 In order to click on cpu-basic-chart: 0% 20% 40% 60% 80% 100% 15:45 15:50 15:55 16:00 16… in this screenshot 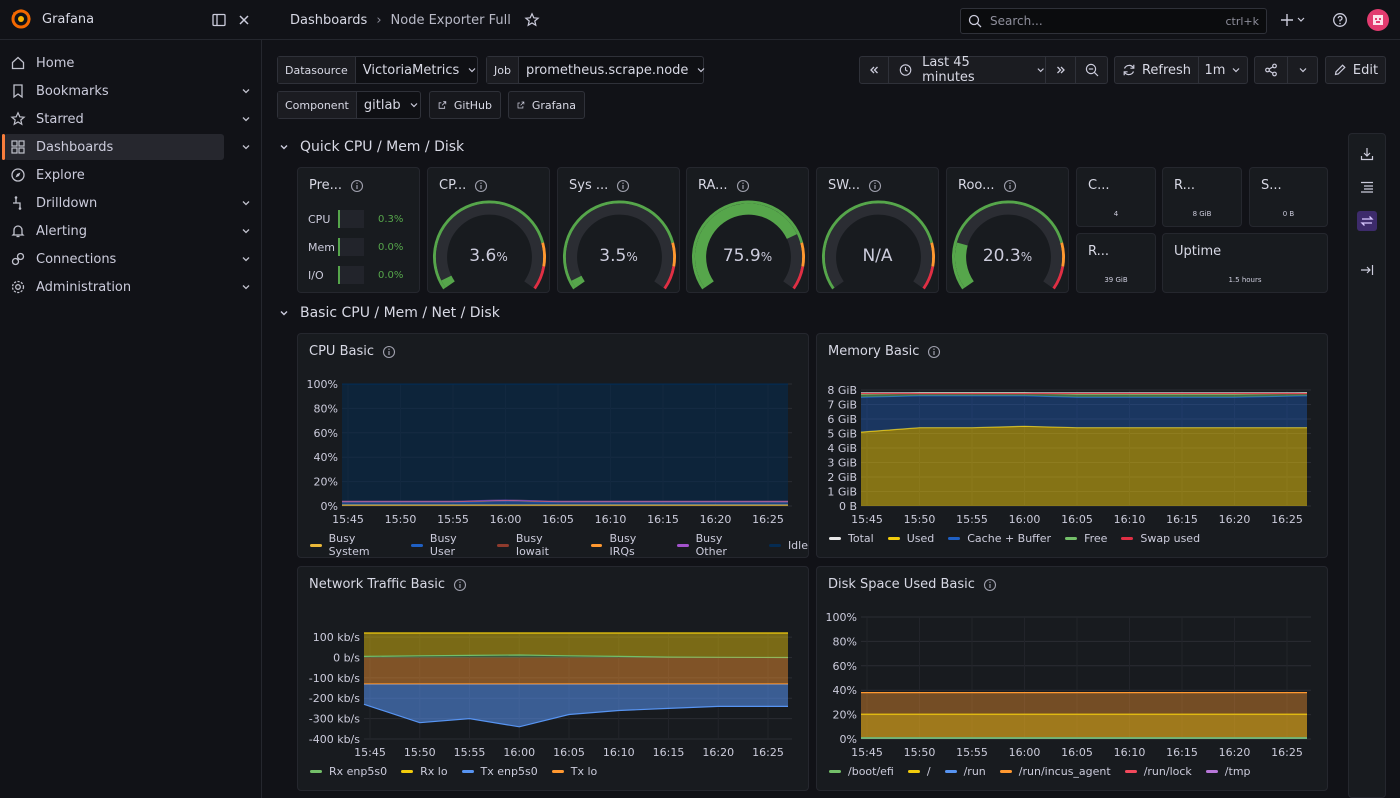, I will do `click(554, 446)`.